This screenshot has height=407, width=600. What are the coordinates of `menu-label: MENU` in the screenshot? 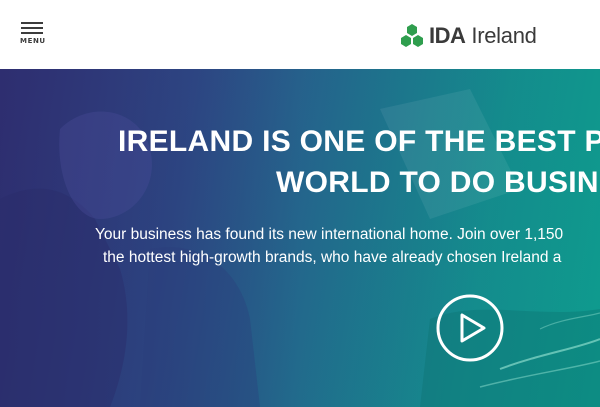 It's located at (33, 41).